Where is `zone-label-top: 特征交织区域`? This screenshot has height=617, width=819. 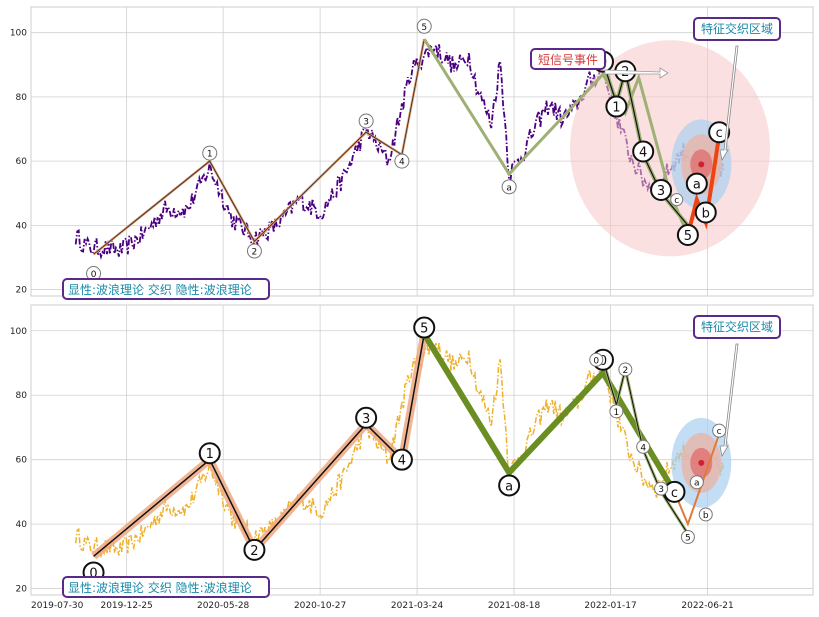 zone-label-top: 特征交织区域 is located at coordinates (737, 28).